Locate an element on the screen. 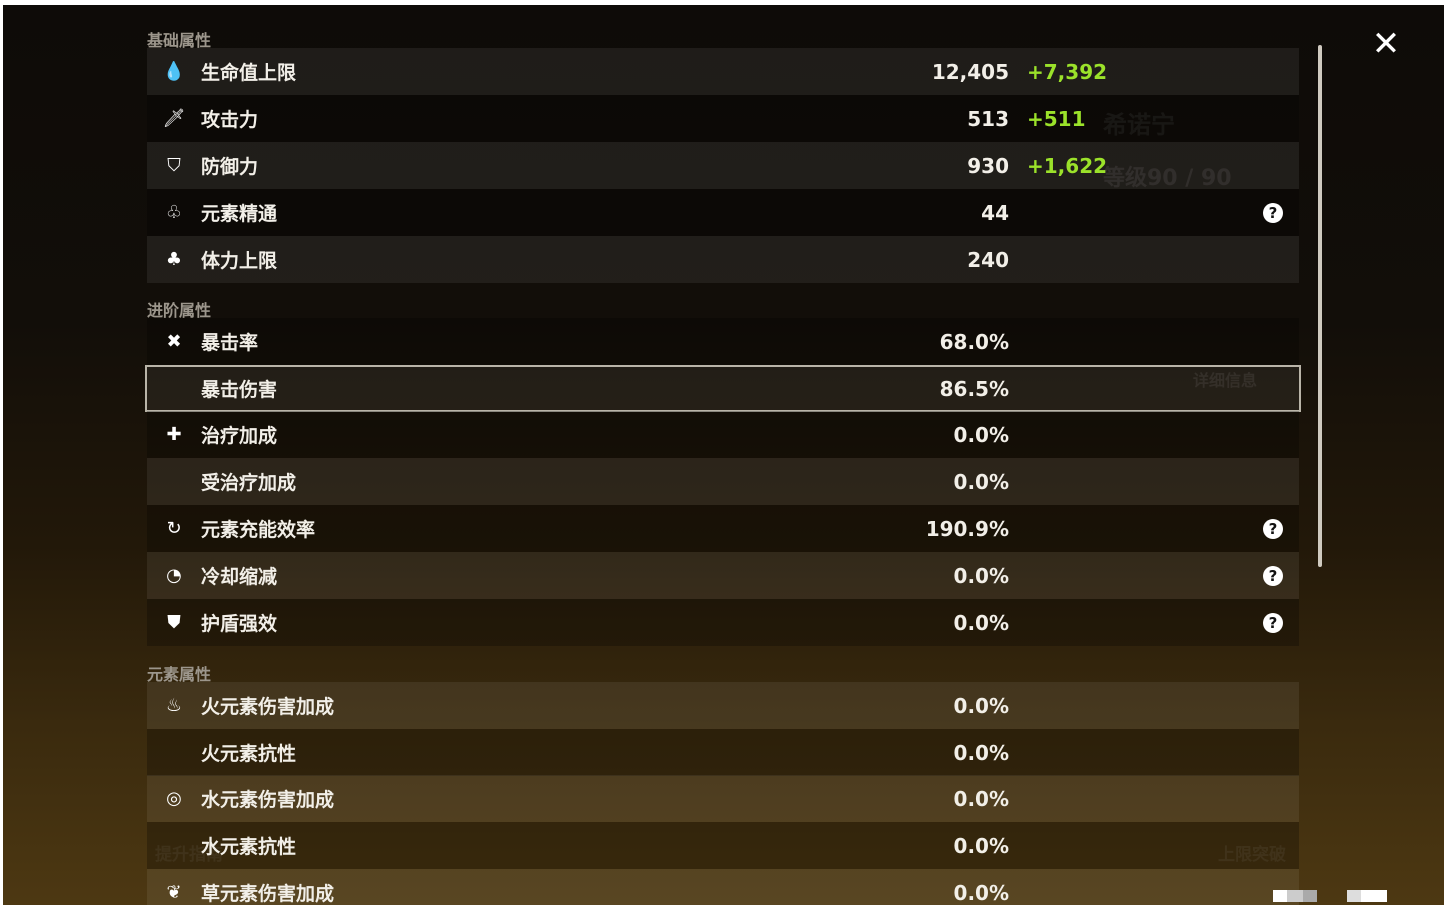  stat-label: 生命值上限 is located at coordinates (249, 73).